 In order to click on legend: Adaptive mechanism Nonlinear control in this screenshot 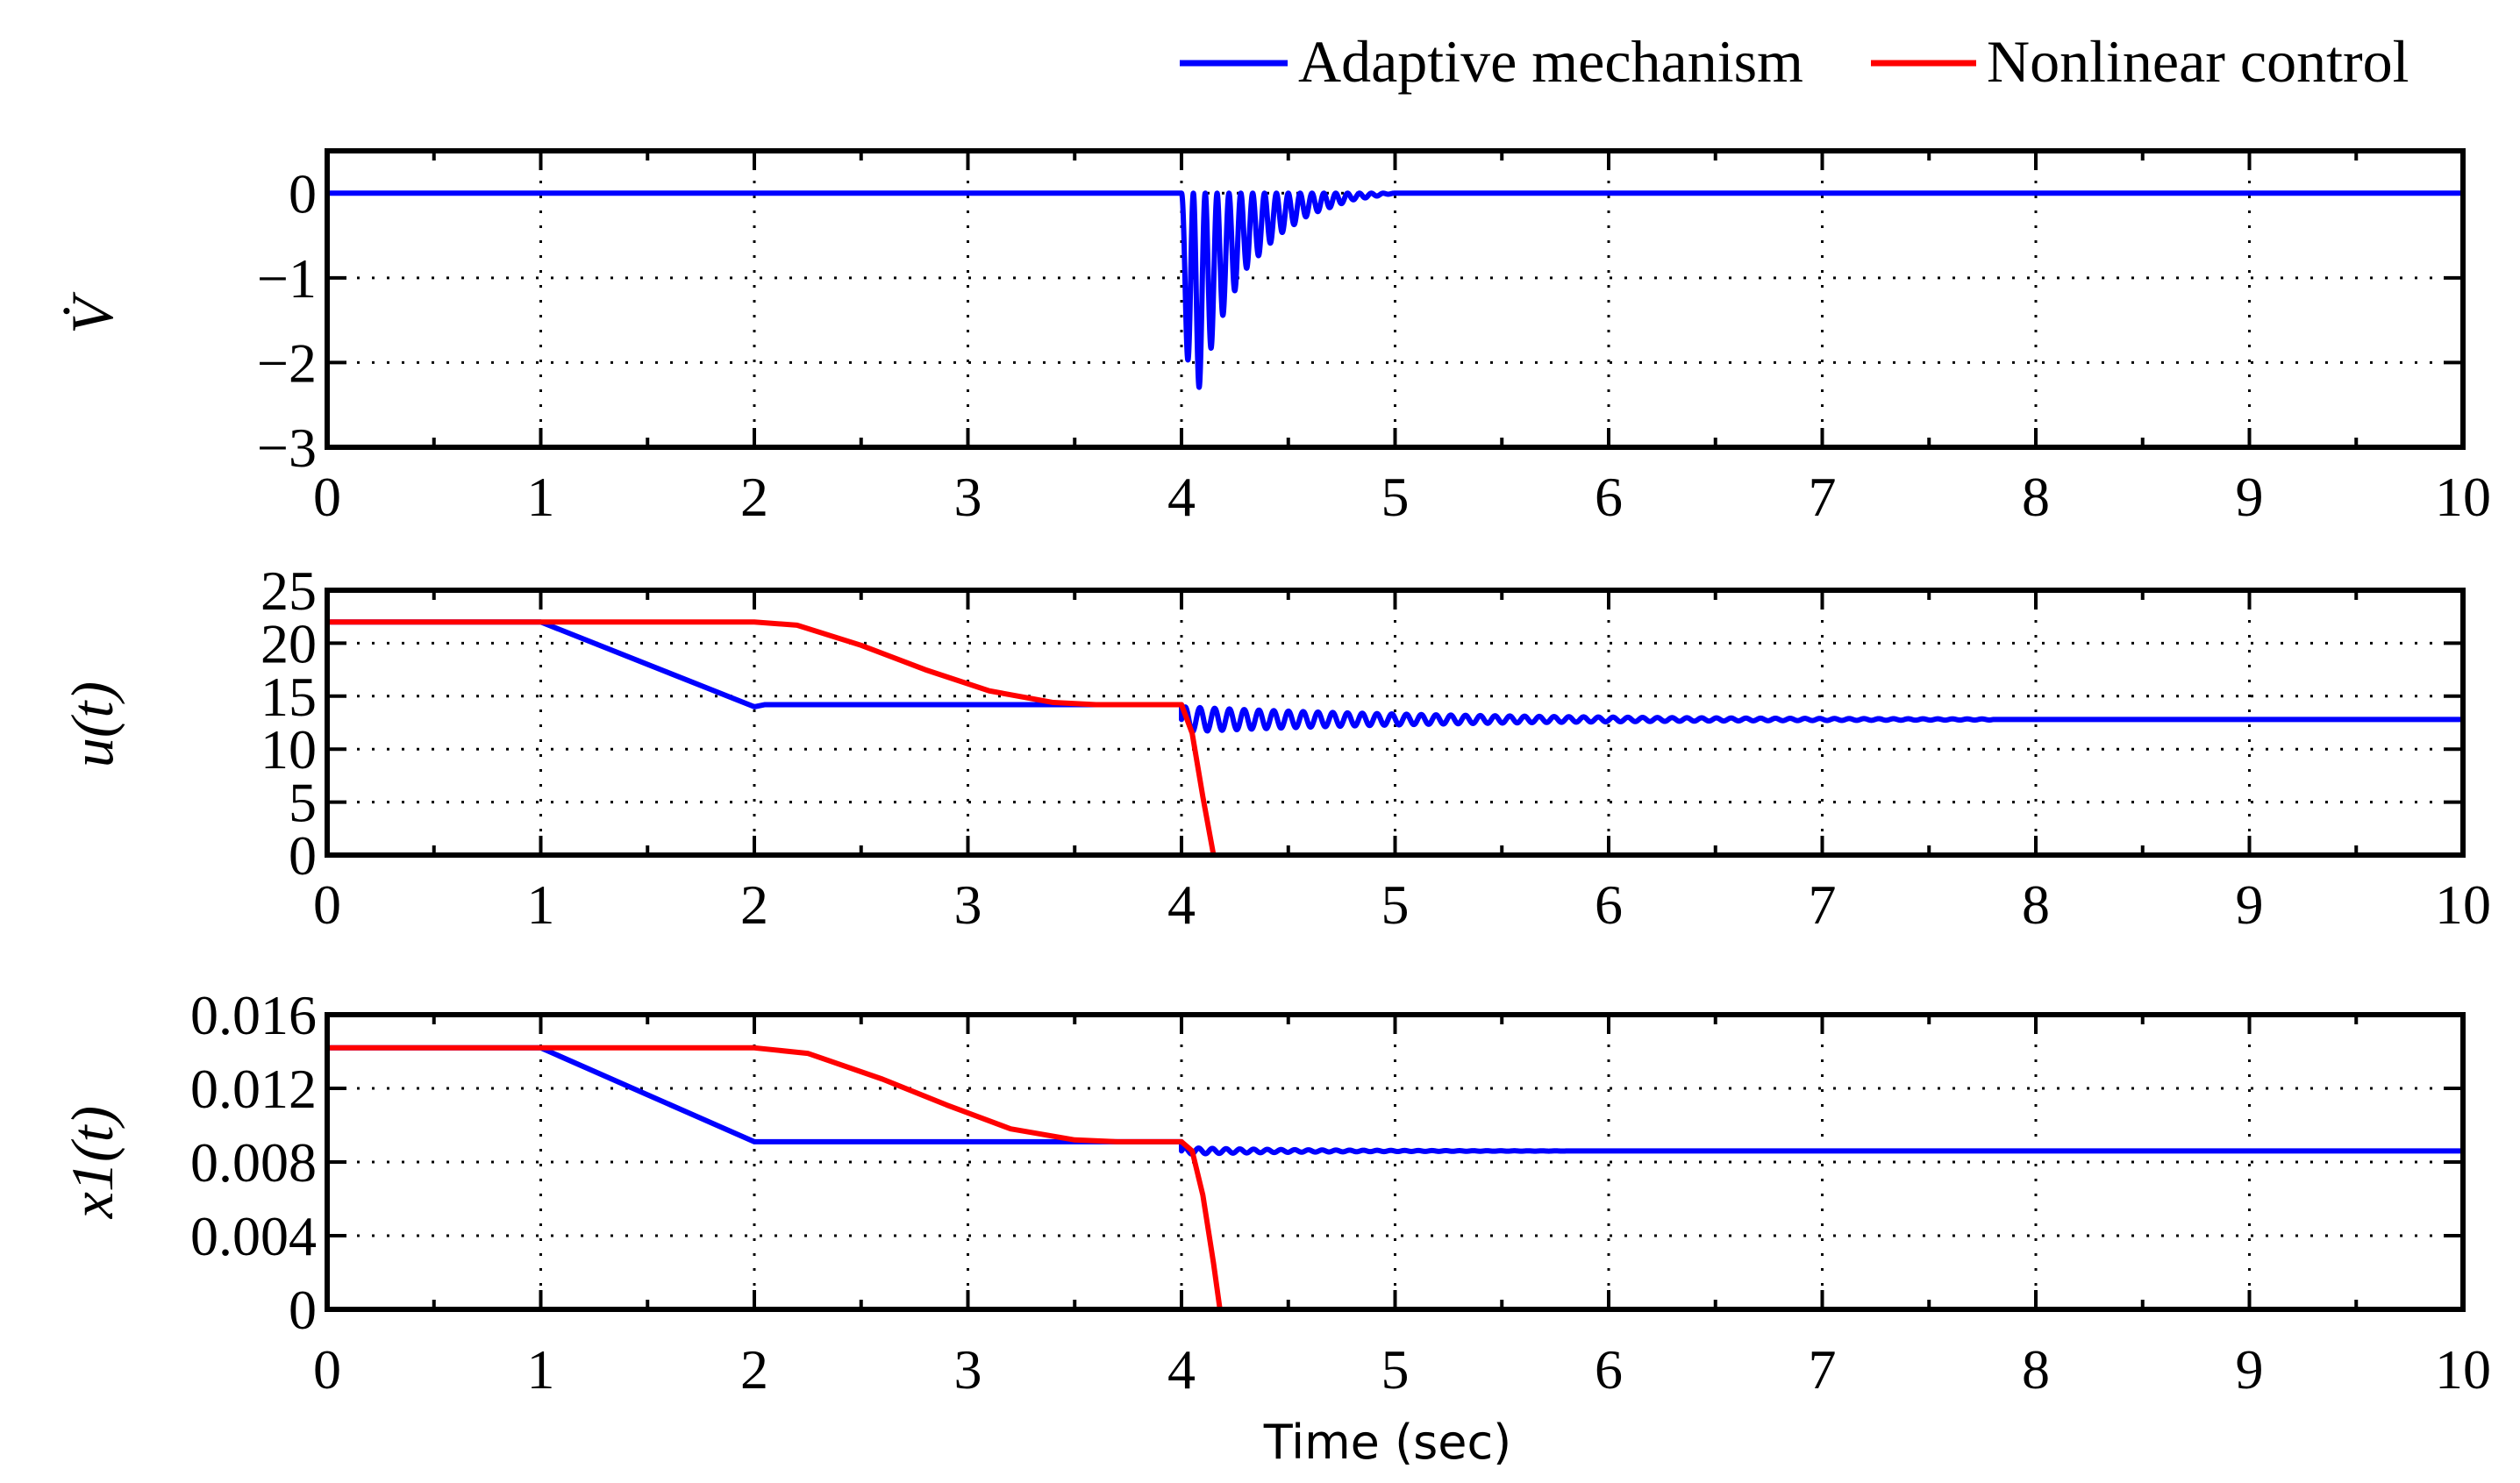, I will do `click(1794, 61)`.